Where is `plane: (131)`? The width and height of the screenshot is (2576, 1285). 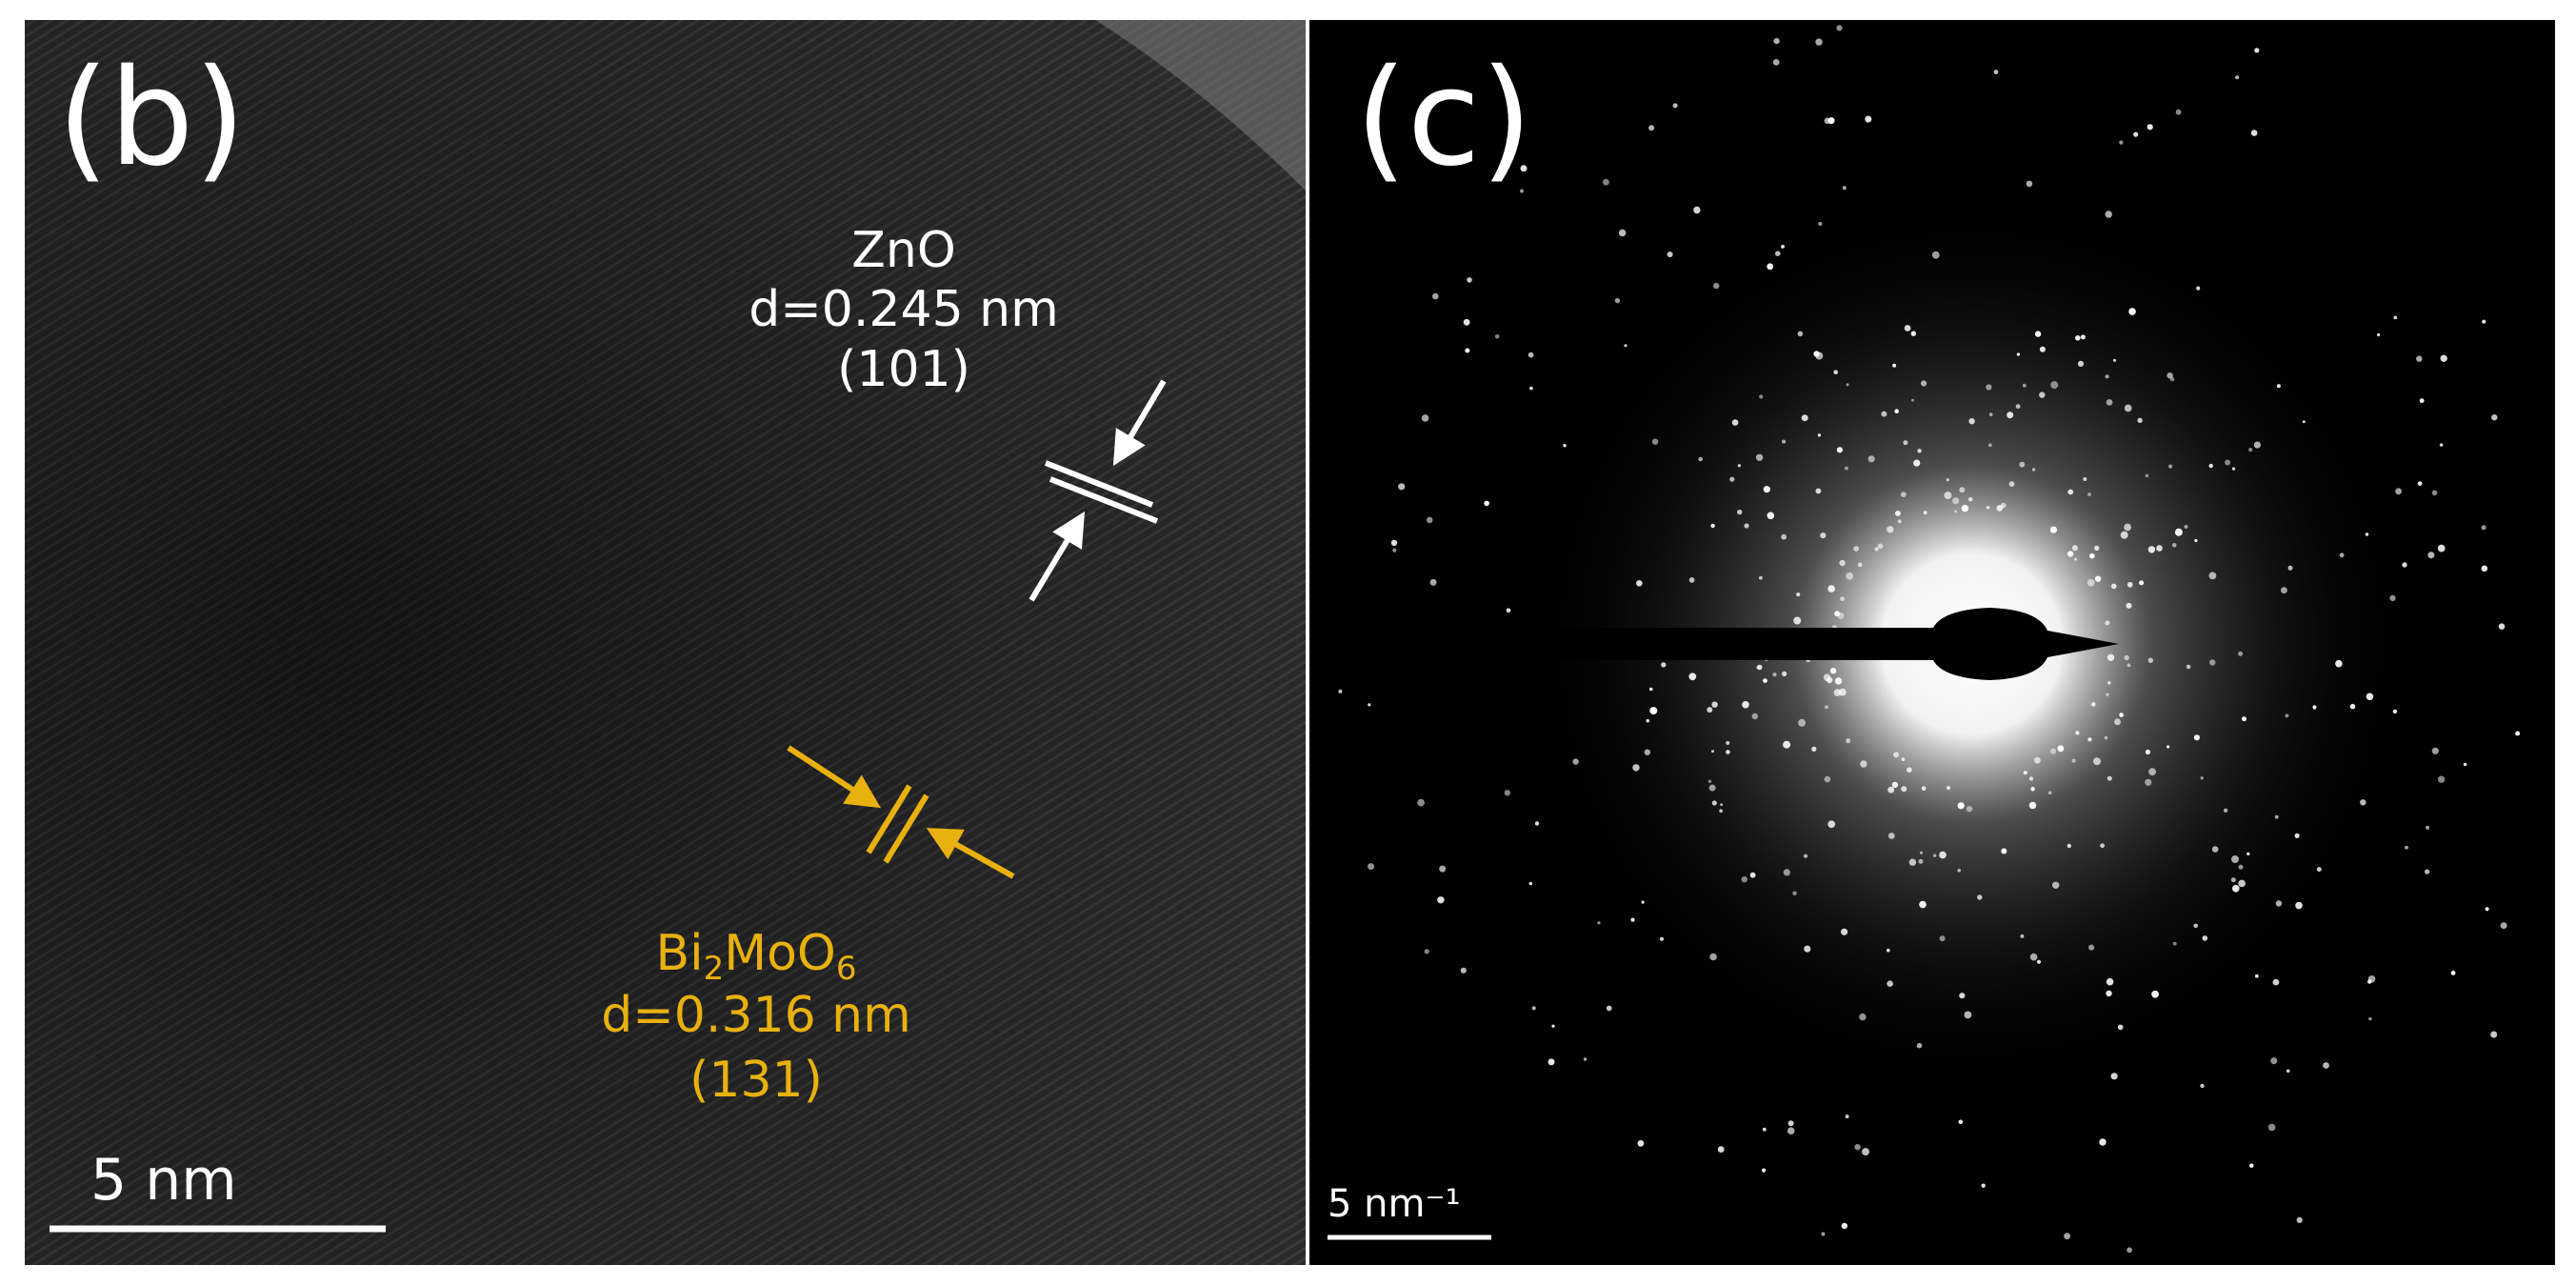
plane: (131) is located at coordinates (756, 1080).